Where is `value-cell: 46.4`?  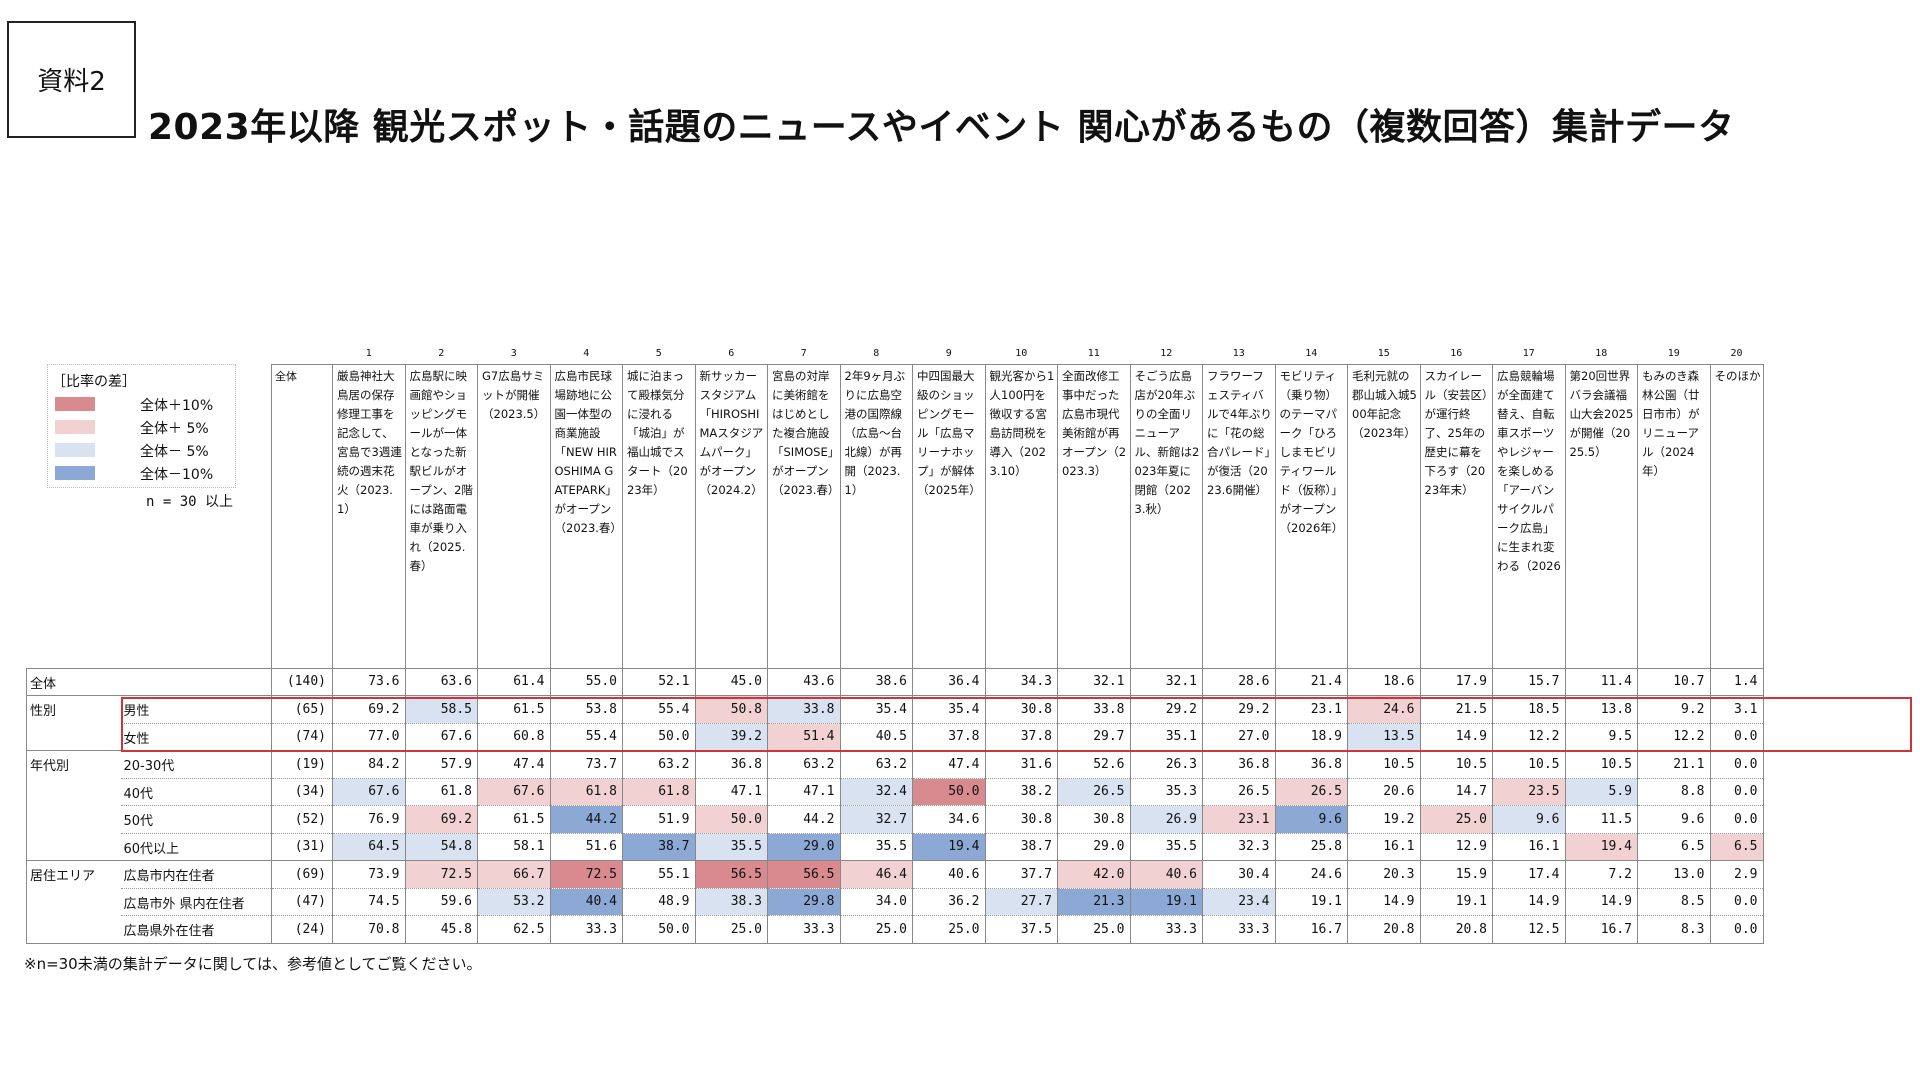
value-cell: 46.4 is located at coordinates (876, 874).